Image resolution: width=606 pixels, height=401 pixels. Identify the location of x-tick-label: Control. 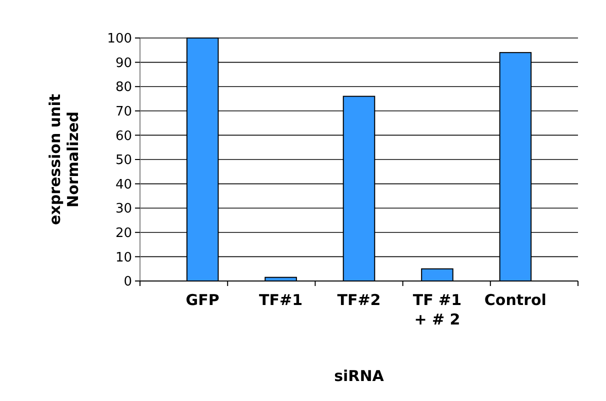
(515, 300).